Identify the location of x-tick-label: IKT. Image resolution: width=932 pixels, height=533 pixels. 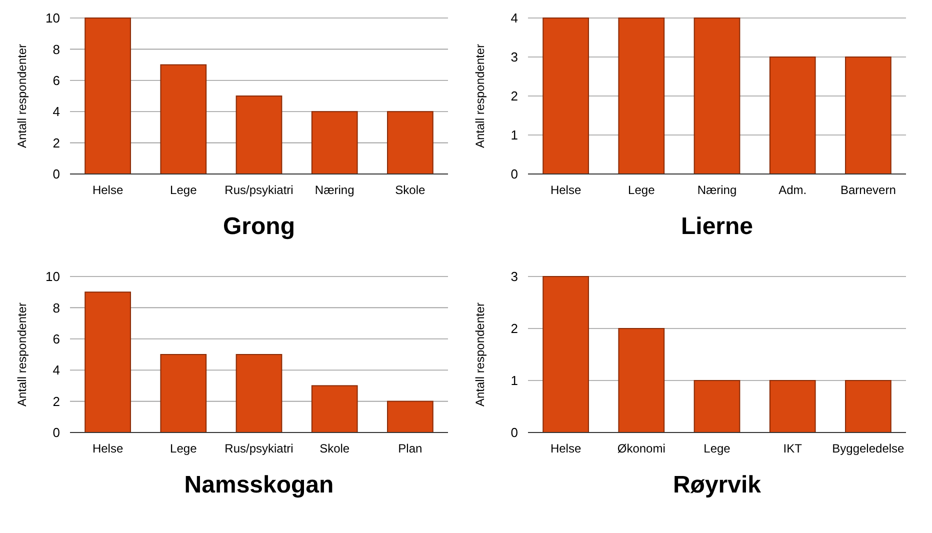
(793, 449).